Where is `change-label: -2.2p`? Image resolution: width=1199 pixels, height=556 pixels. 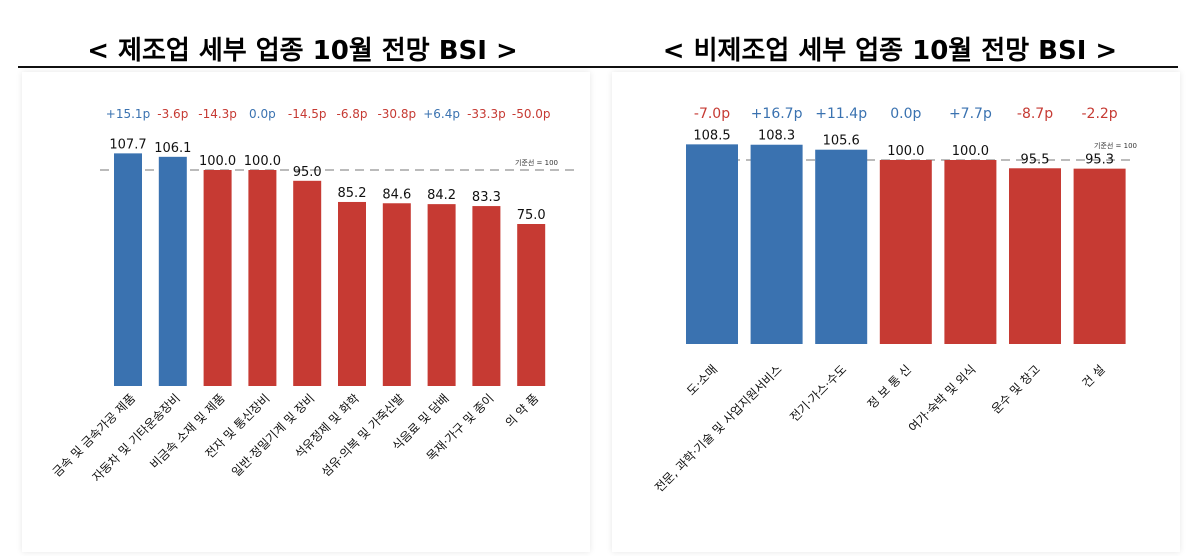 change-label: -2.2p is located at coordinates (1099, 114).